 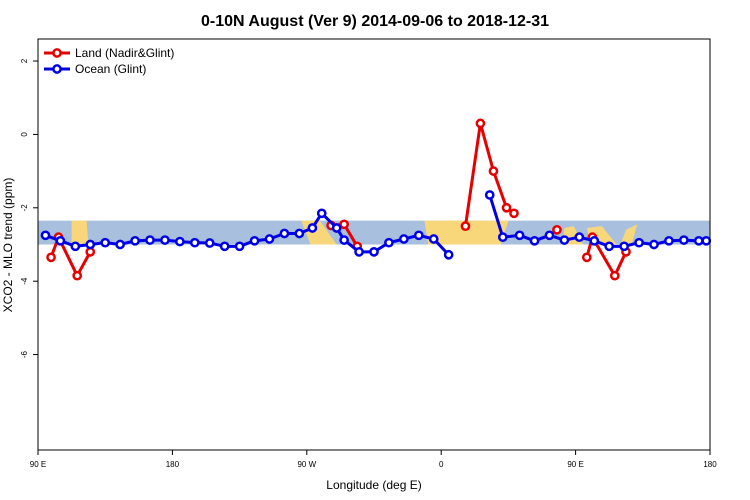 What do you see at coordinates (124, 53) in the screenshot?
I see `legend-label-0: Land (Nadir&Glint)` at bounding box center [124, 53].